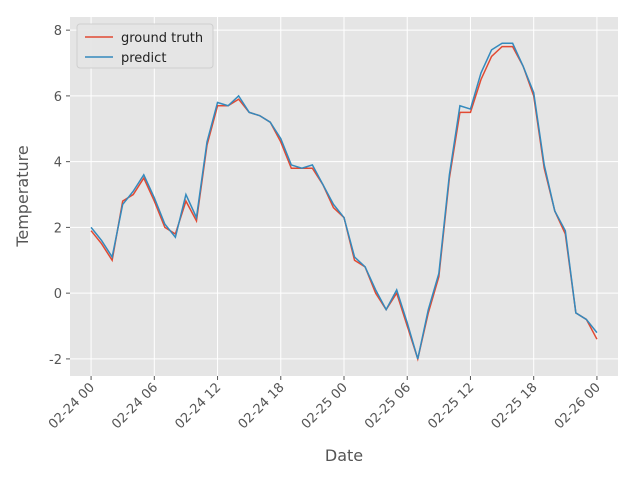 This screenshot has height=484, width=640. Describe the element at coordinates (58, 228) in the screenshot. I see `y-tick-label: 2` at that location.